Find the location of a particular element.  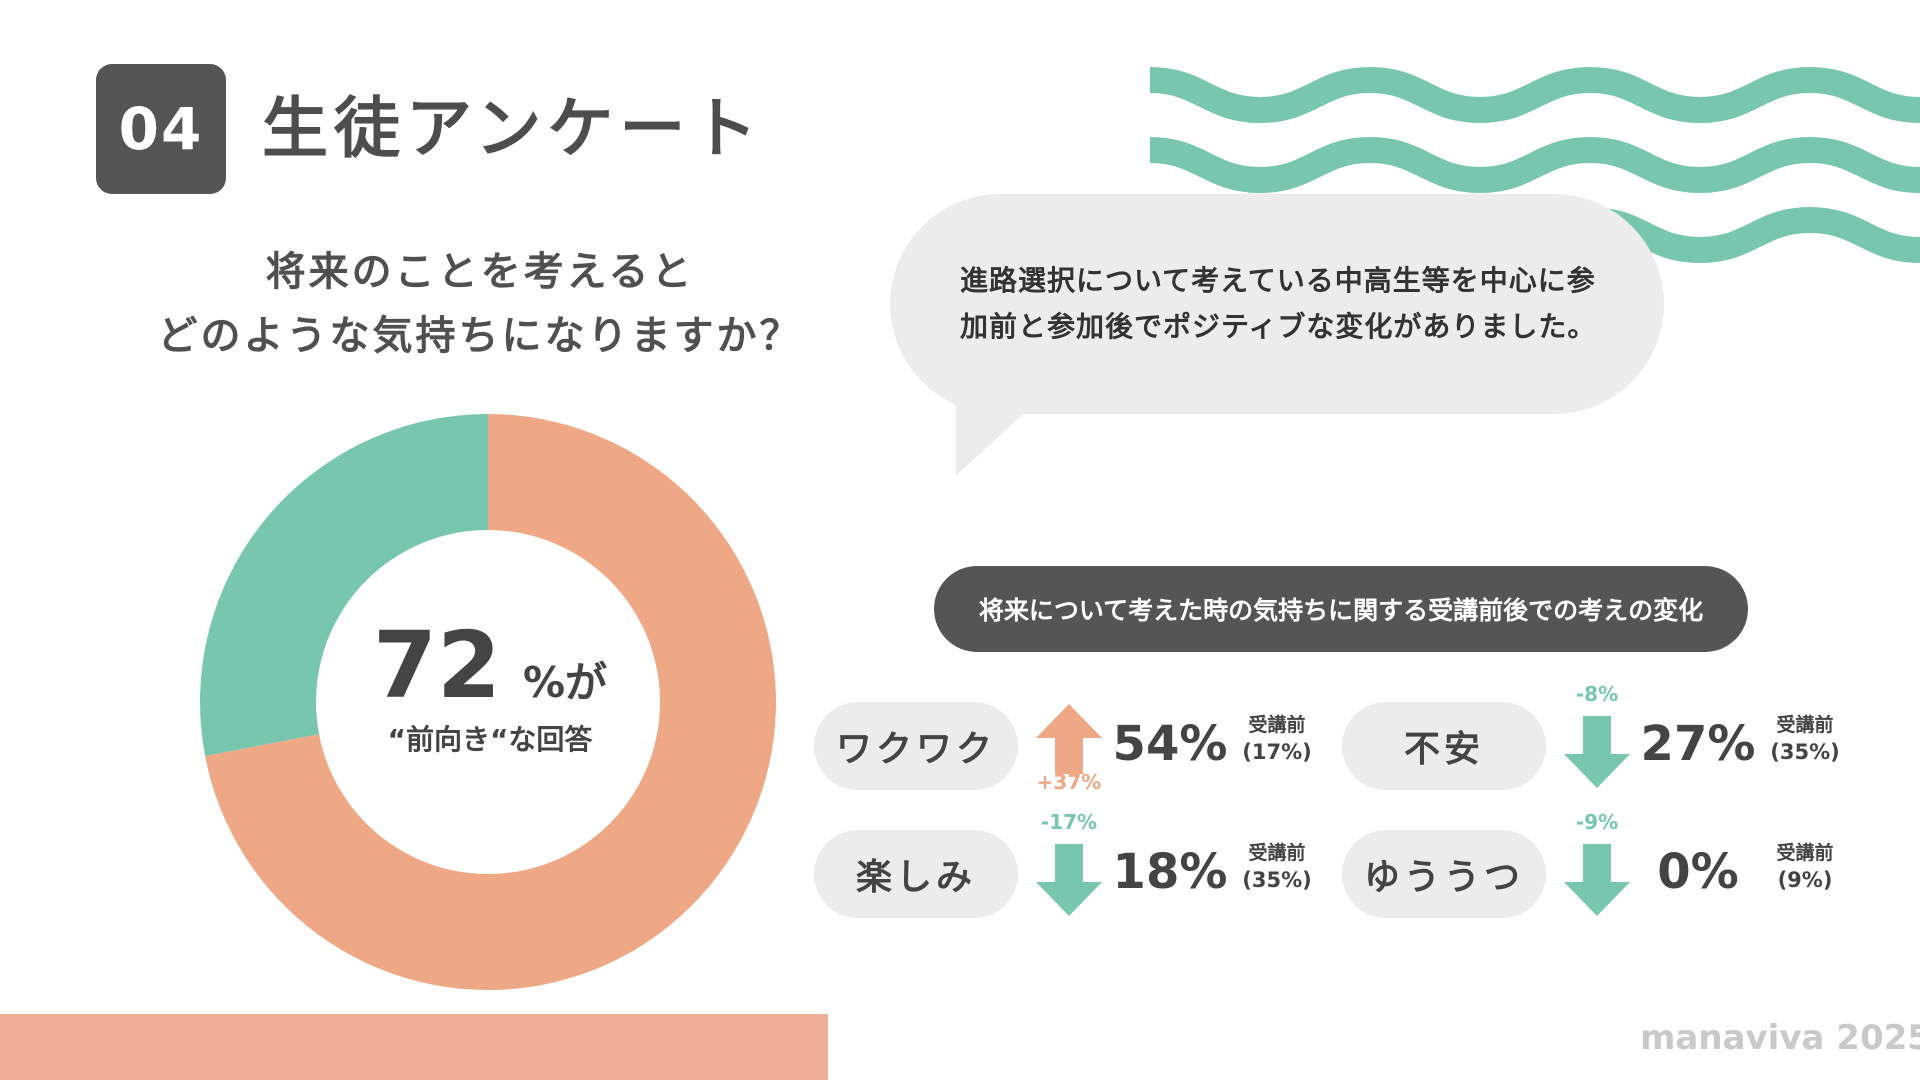

page-title: 生徒アンケート is located at coordinates (513, 128).